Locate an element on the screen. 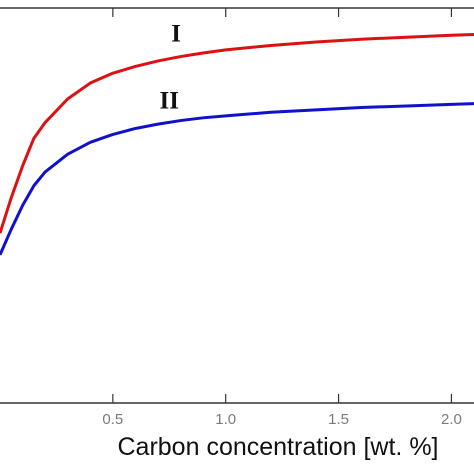 This screenshot has height=474, width=474. curve-label-1: I is located at coordinates (176, 34).